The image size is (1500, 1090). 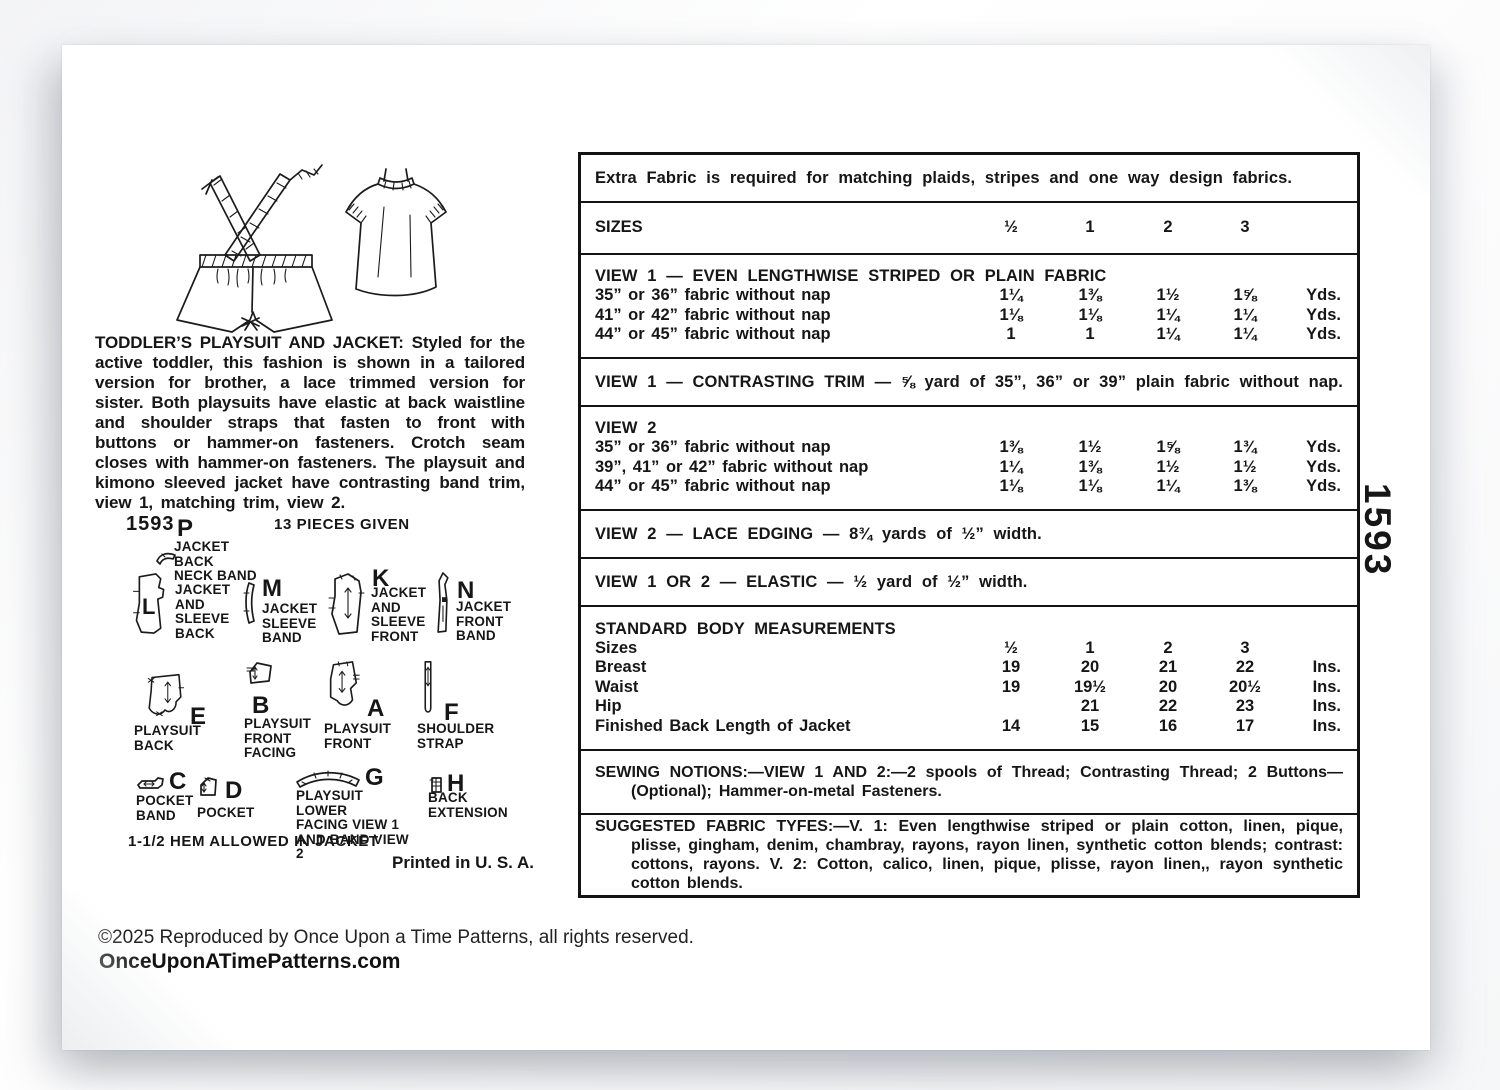 What do you see at coordinates (617, 686) in the screenshot?
I see `row-label: Waist` at bounding box center [617, 686].